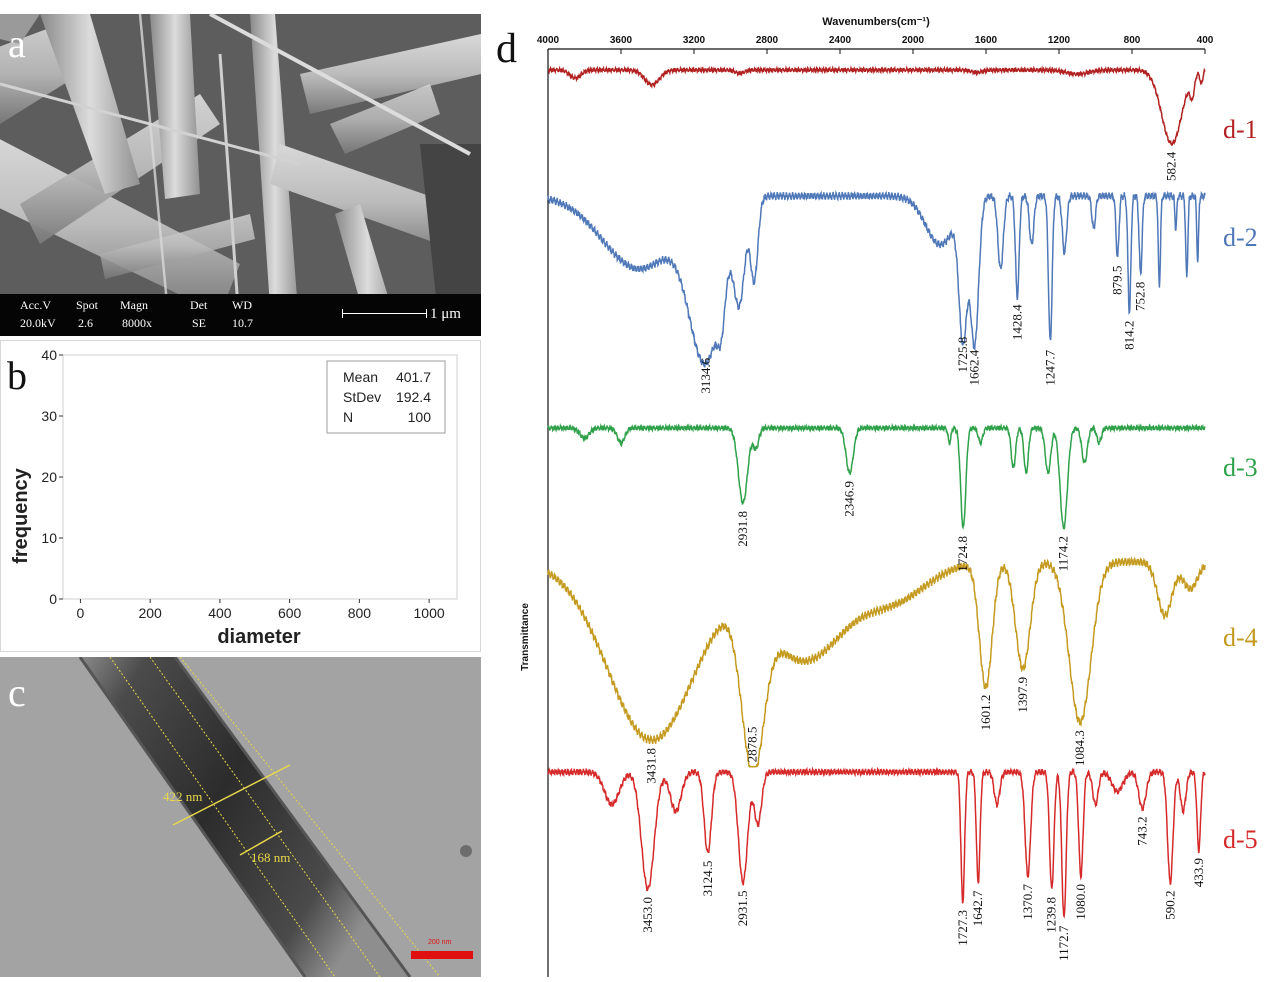 Image resolution: width=1284 pixels, height=982 pixels. Describe the element at coordinates (1240, 129) in the screenshot. I see `series-name-d-1: d-1` at that location.